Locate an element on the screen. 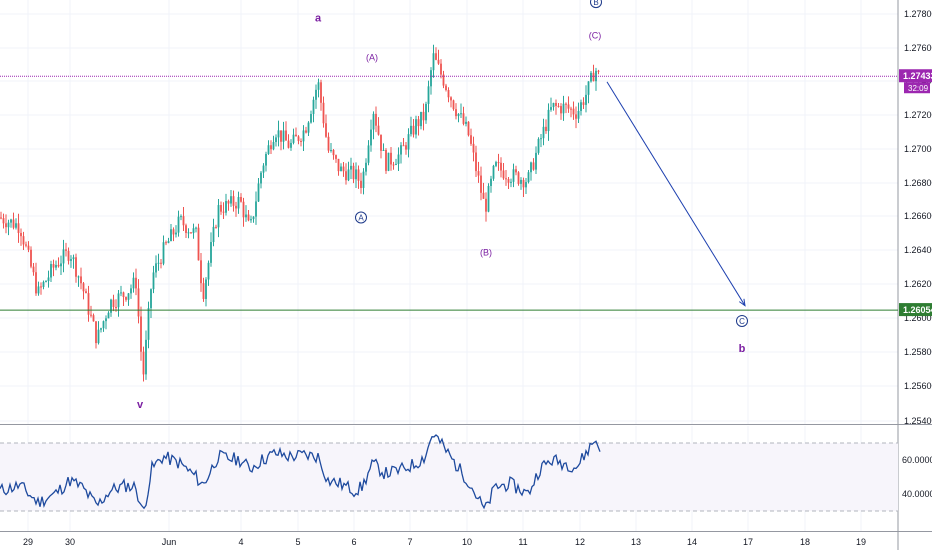 The width and height of the screenshot is (932, 550). x-tick-label: 10 is located at coordinates (467, 542).